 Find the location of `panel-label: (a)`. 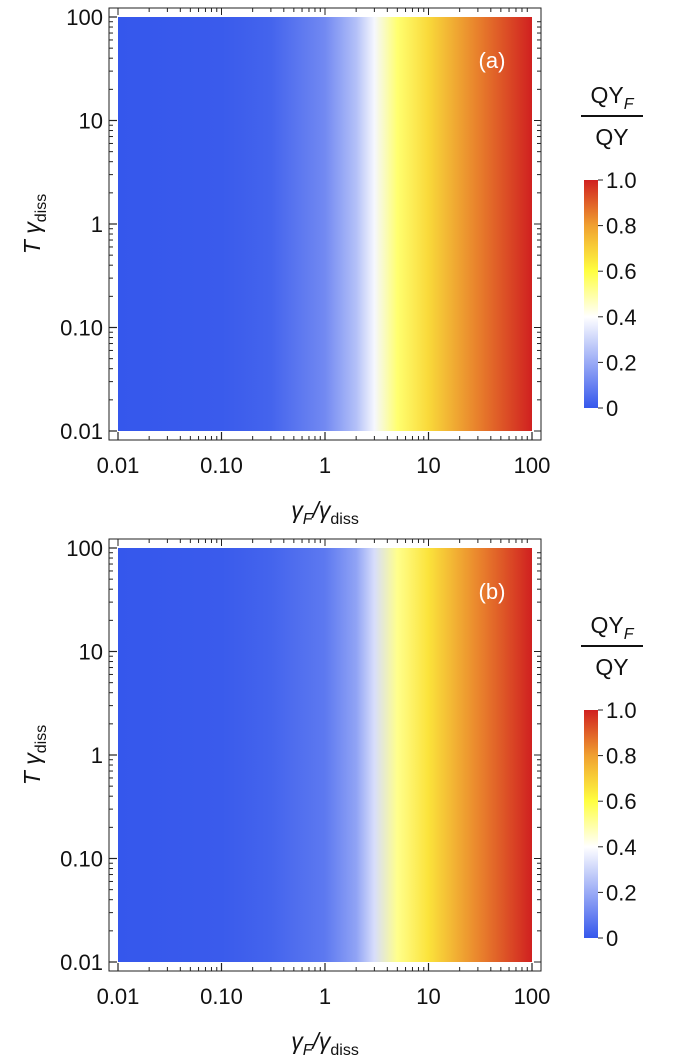

panel-label: (a) is located at coordinates (492, 60).